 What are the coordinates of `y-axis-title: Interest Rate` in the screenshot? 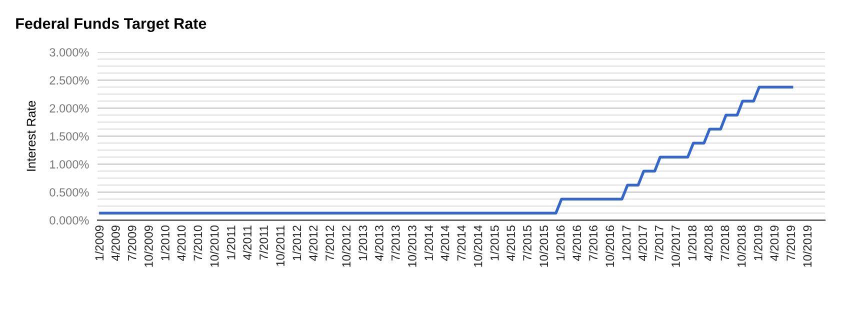 It's located at (31, 135).